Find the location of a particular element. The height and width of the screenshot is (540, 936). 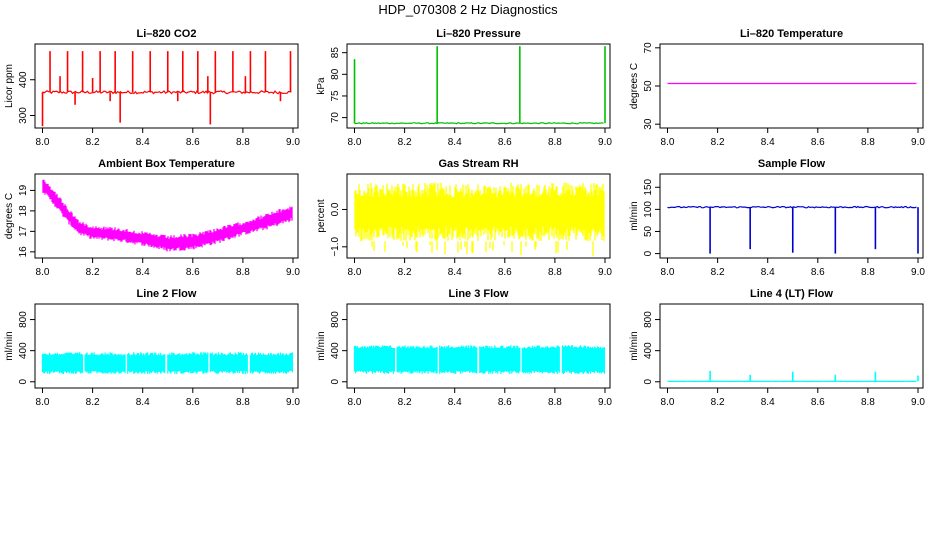

y-tick-label: 17 is located at coordinates (23, 231).